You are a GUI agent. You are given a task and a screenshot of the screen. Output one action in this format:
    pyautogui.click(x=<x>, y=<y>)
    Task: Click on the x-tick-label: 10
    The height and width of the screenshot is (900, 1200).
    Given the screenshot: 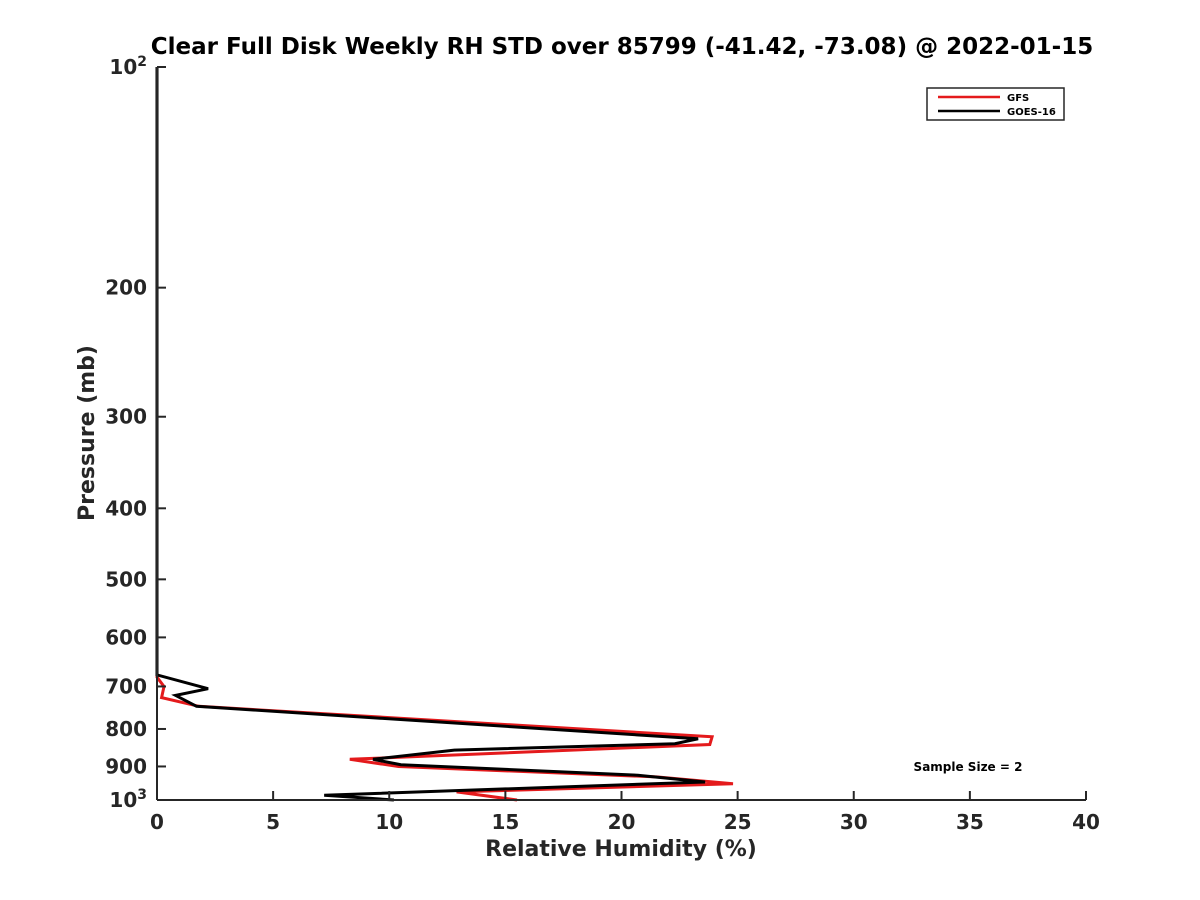 What is the action you would take?
    pyautogui.click(x=389, y=822)
    